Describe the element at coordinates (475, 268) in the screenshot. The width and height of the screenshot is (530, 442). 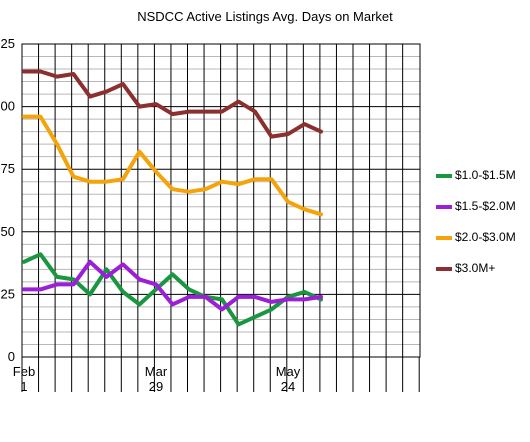
I see `legend-label: $3.0M+` at that location.